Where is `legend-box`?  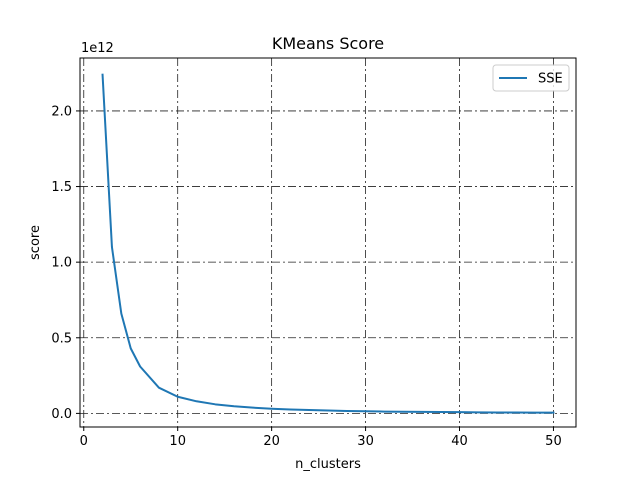
legend-box is located at coordinates (531, 78).